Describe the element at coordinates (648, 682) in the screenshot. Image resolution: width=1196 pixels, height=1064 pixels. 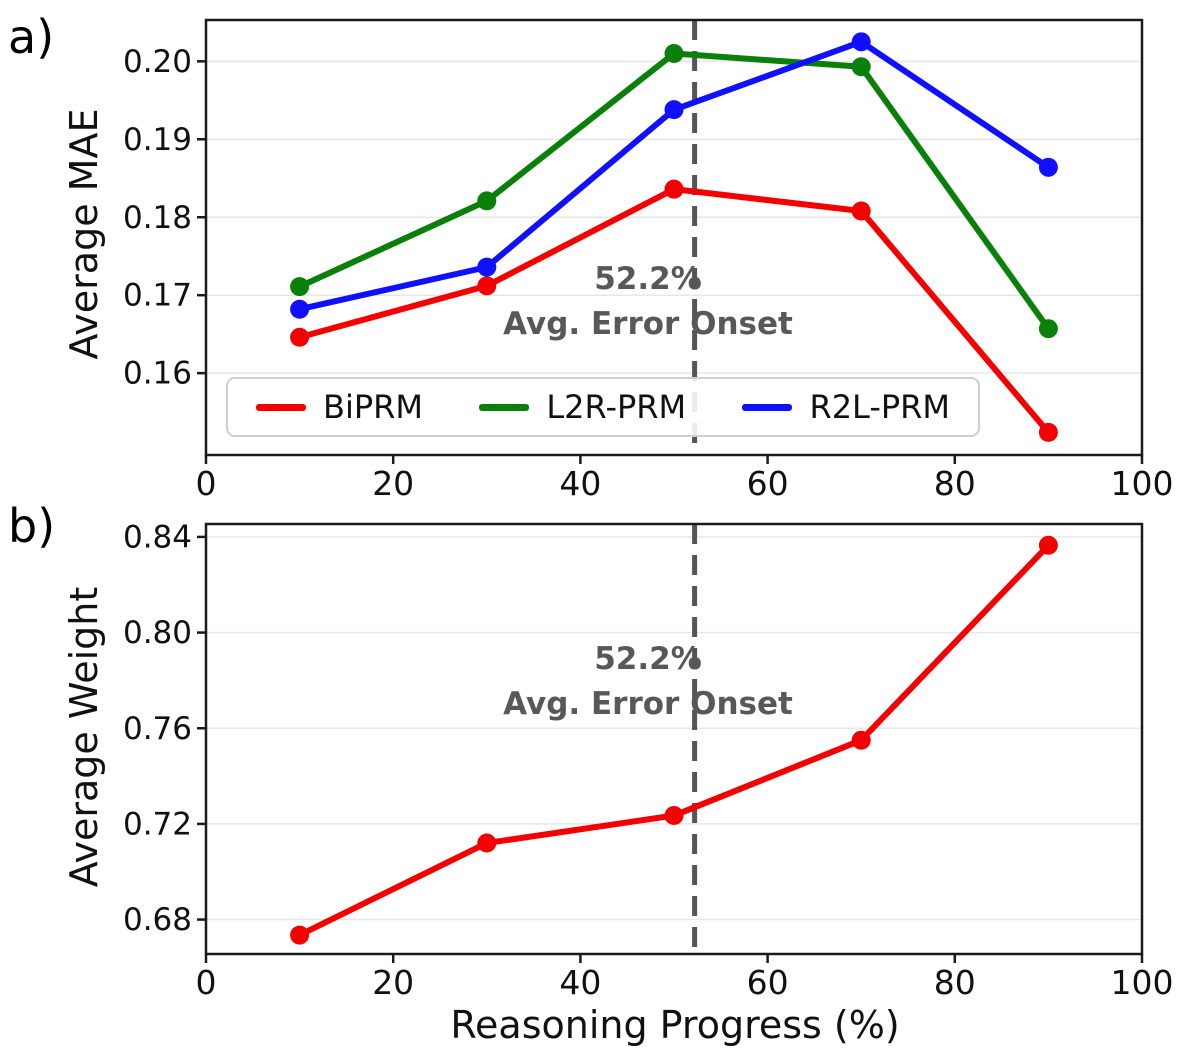
I see `panel-b-error-onset-annotation: 52.2% Avg. Error Onset` at that location.